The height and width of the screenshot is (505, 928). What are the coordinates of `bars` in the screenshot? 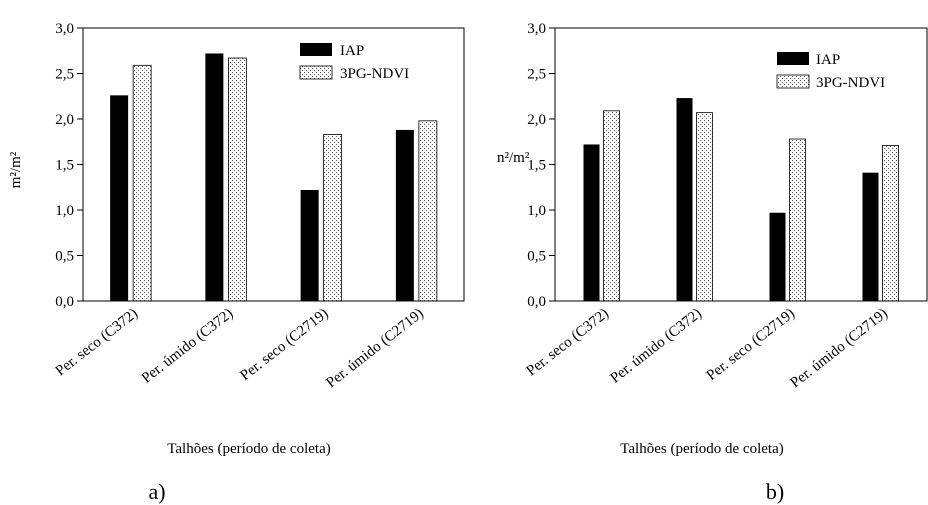 It's located at (741, 200).